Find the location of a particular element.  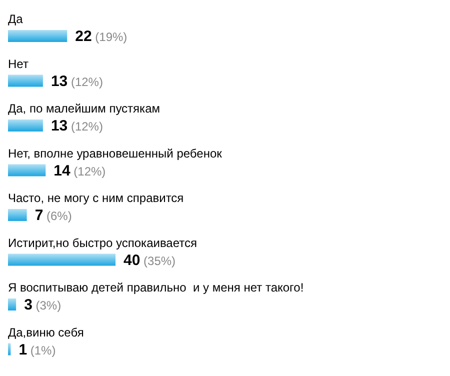

y-tick-label: Да is located at coordinates (16, 19).